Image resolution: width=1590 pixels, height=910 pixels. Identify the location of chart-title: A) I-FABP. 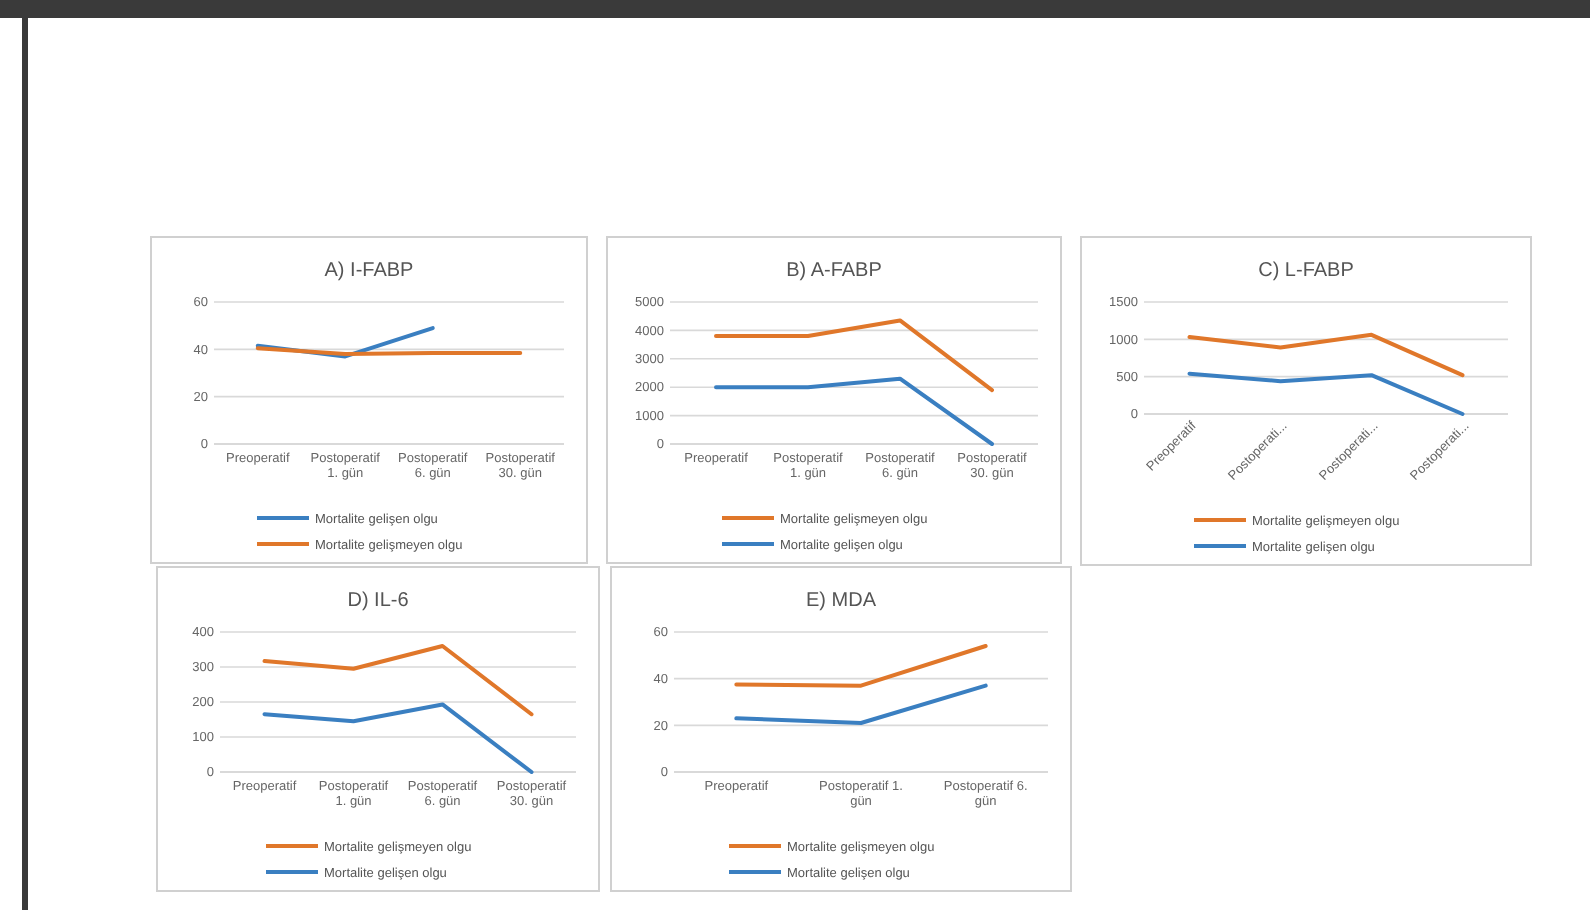
(369, 271).